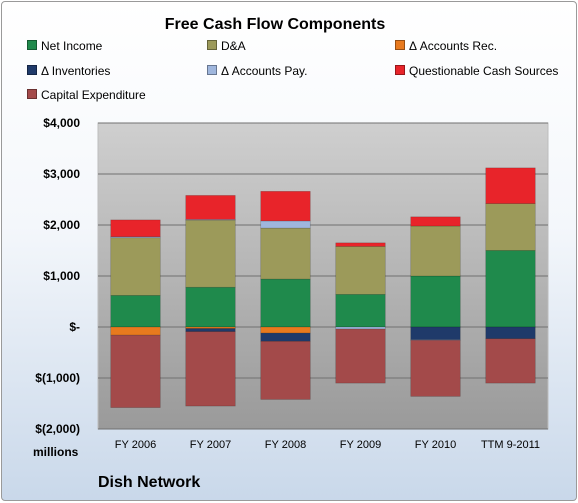 Image resolution: width=578 pixels, height=503 pixels. Describe the element at coordinates (285, 445) in the screenshot. I see `x-tick-label: FY 2008` at that location.